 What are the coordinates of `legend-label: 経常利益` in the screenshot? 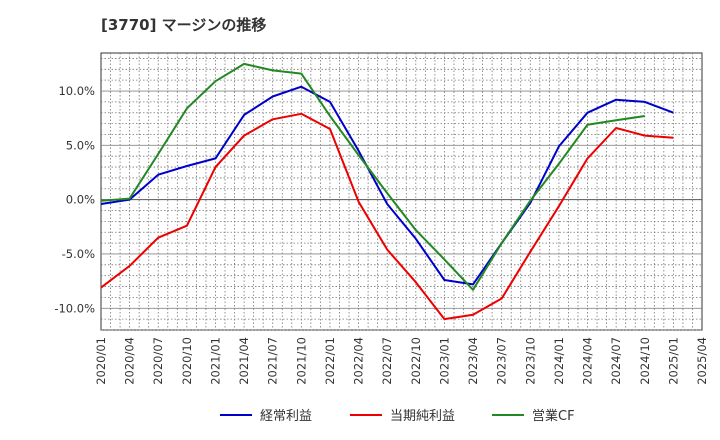 It's located at (286, 416).